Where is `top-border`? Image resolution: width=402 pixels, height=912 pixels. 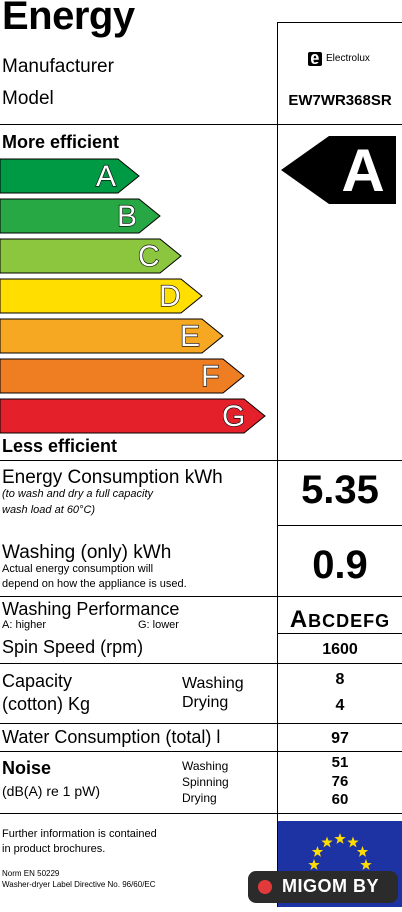 top-border is located at coordinates (339, 22).